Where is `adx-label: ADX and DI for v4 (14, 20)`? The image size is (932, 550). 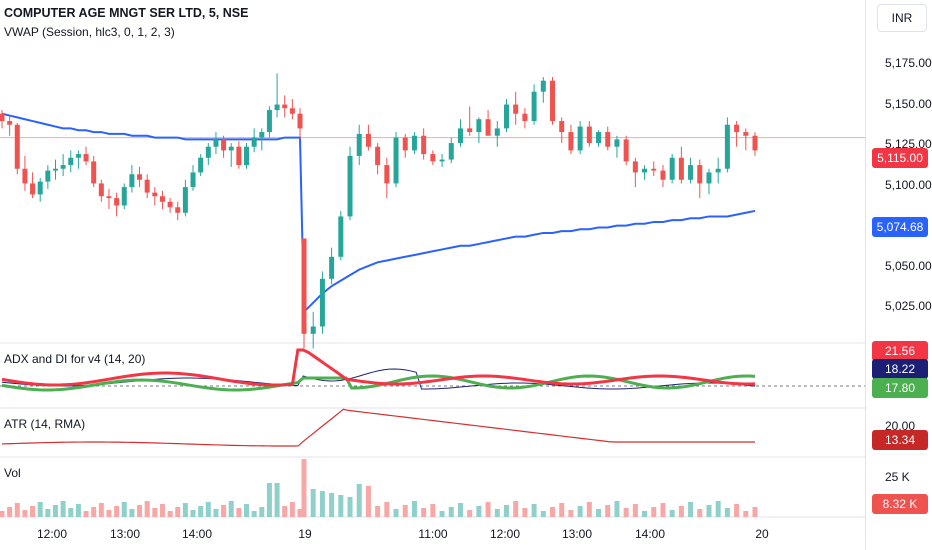 adx-label: ADX and DI for v4 (14, 20) is located at coordinates (75, 359).